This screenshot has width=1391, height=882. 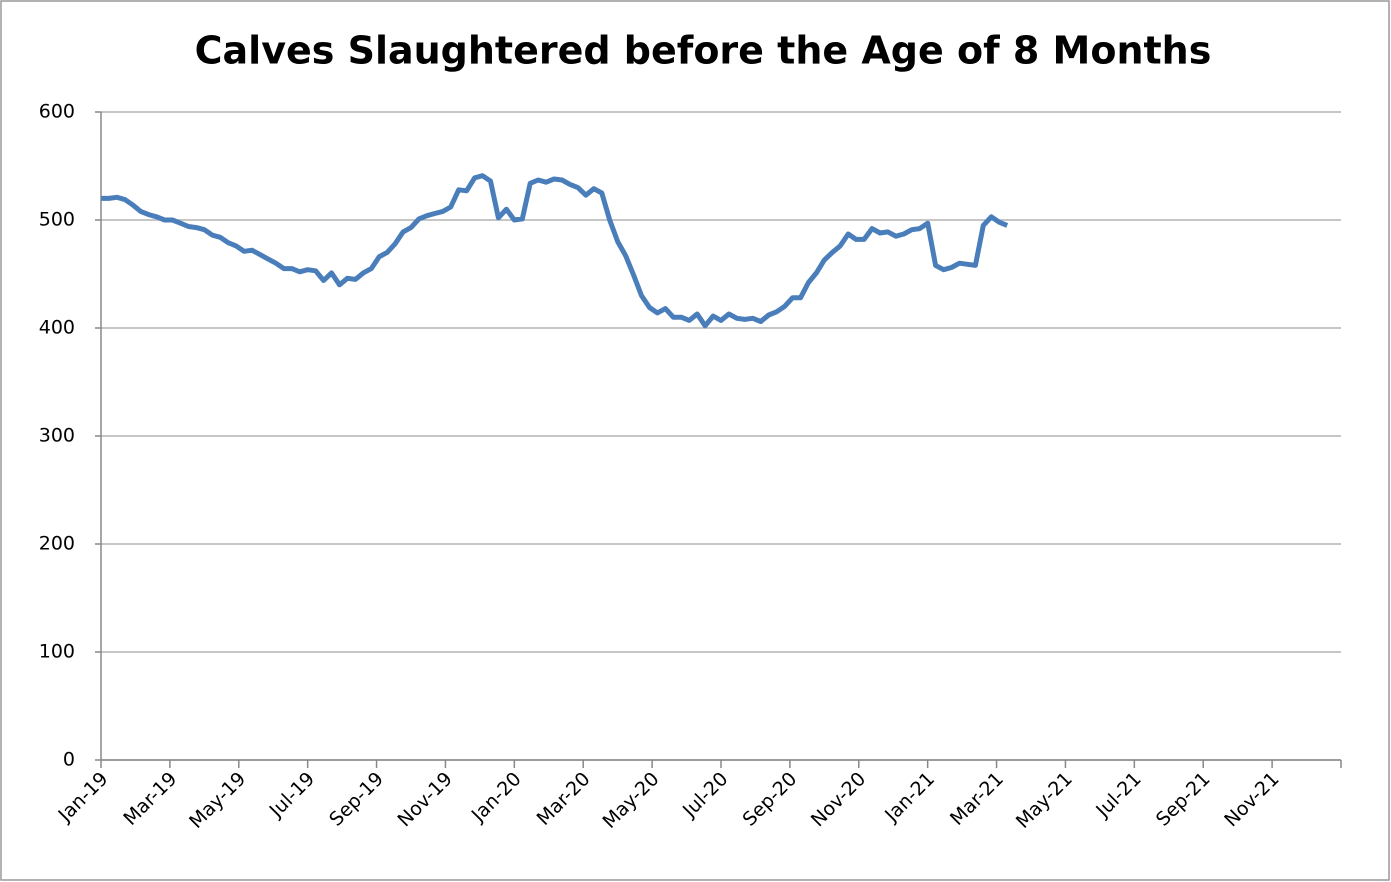 I want to click on data-line, so click(x=555, y=251).